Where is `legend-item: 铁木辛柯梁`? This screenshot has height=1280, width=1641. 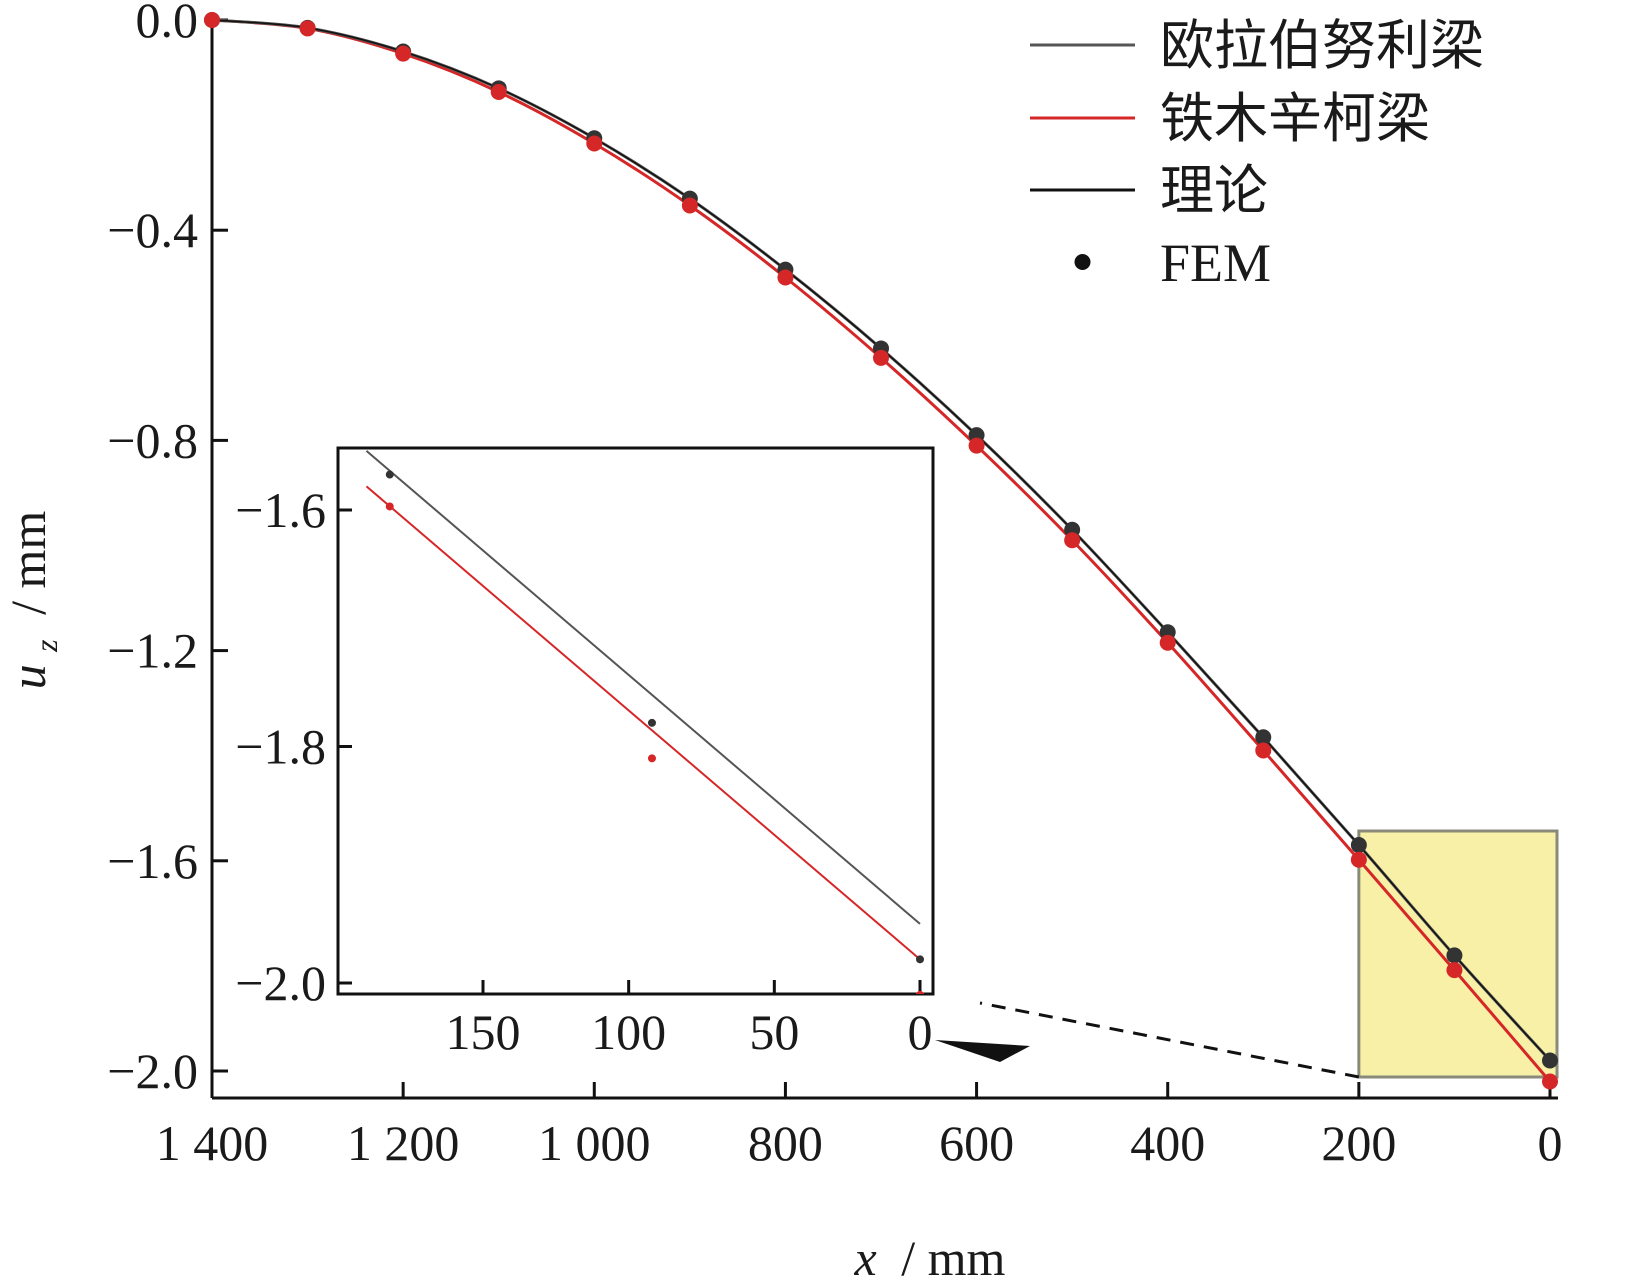
legend-item: 铁木辛柯梁 is located at coordinates (1230, 118).